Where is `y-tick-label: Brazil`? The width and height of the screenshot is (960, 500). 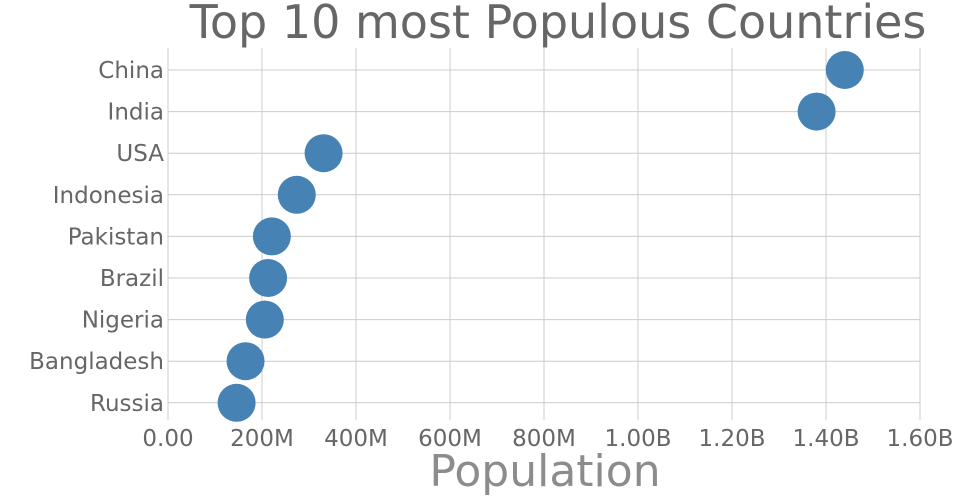 y-tick-label: Brazil is located at coordinates (132, 279).